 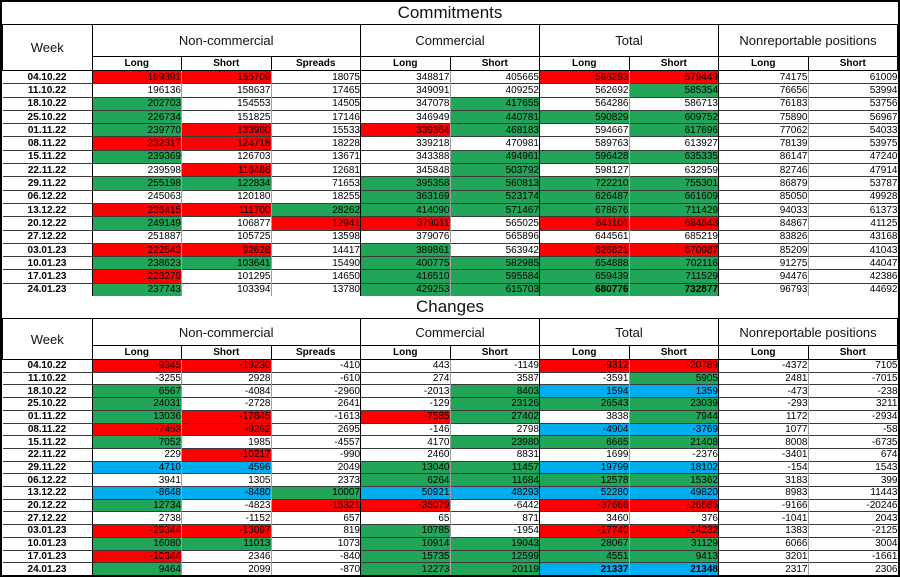 I want to click on value-cell: 239770, so click(x=137, y=130).